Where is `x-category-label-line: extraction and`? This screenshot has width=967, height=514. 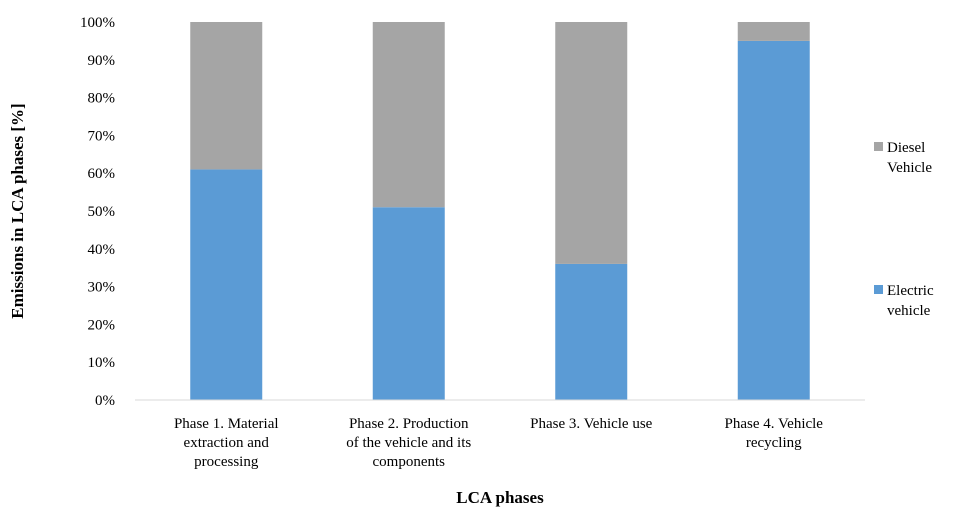 x-category-label-line: extraction and is located at coordinates (227, 443).